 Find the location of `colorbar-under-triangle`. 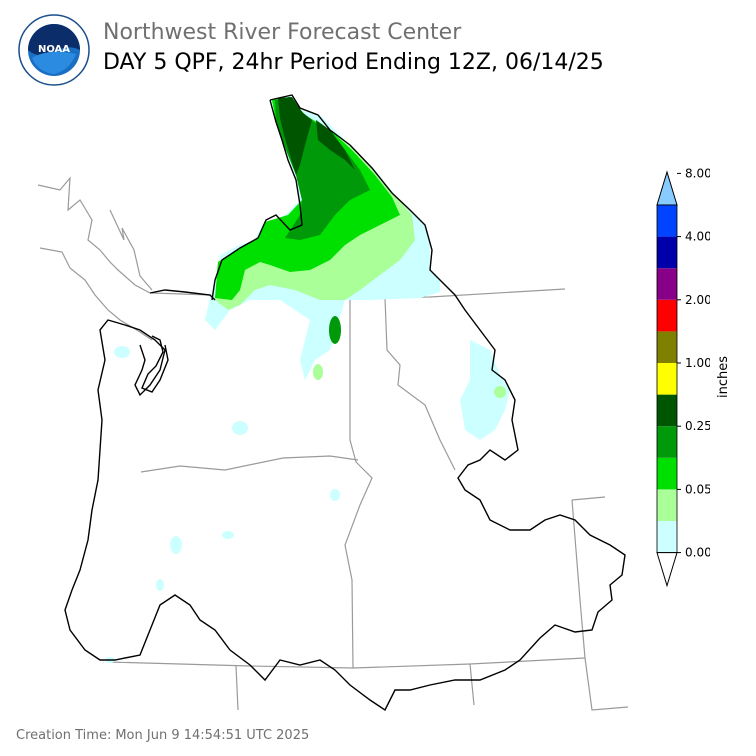

colorbar-under-triangle is located at coordinates (667, 570).